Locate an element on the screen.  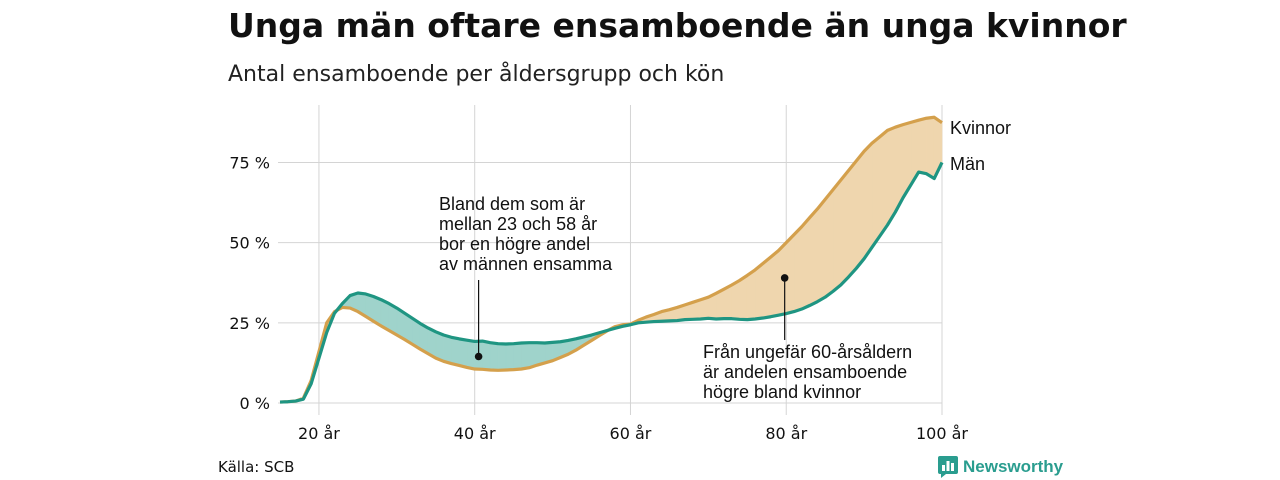
annotation-text-line: mellan 23 och 58 år is located at coordinates (518, 224).